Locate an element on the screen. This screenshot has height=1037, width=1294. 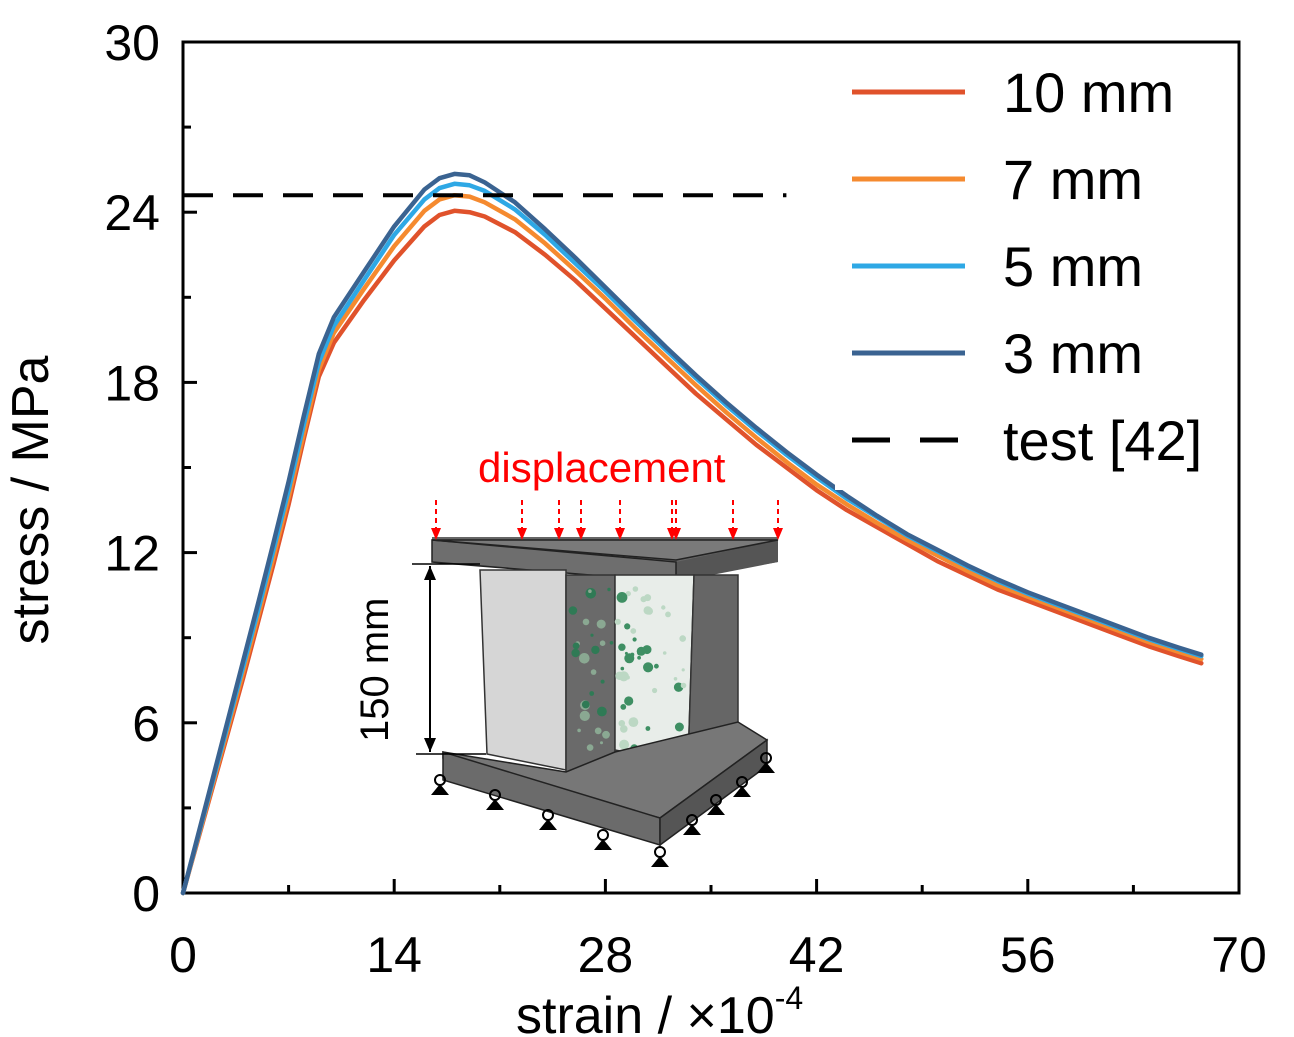
legend-label-2: 5 mm is located at coordinates (1073, 266).